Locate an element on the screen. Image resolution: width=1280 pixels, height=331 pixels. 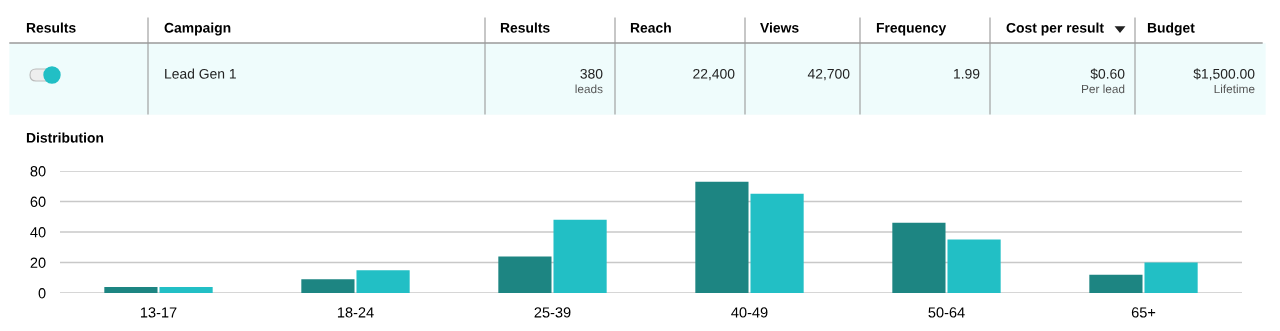
category-label: Views is located at coordinates (779, 27).